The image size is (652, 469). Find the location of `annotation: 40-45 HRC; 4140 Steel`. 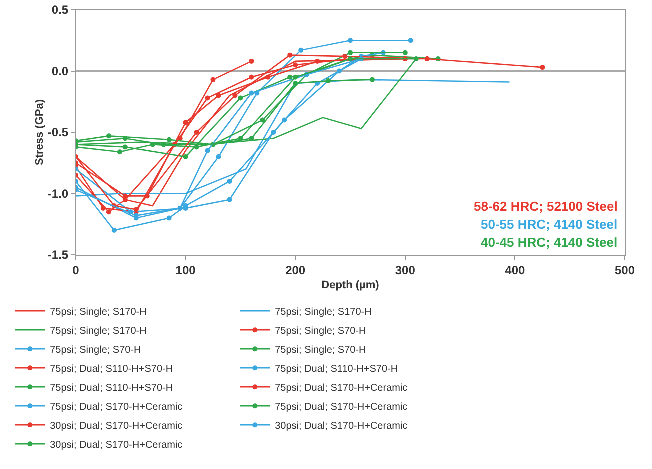

annotation: 40-45 HRC; 4140 Steel is located at coordinates (549, 242).